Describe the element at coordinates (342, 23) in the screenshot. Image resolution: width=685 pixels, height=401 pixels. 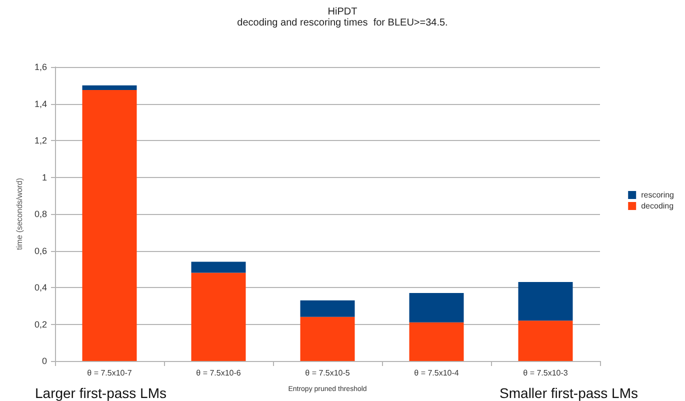
I see `chart-subtitle: decoding and rescoring times for BLEU>=34.5.` at that location.